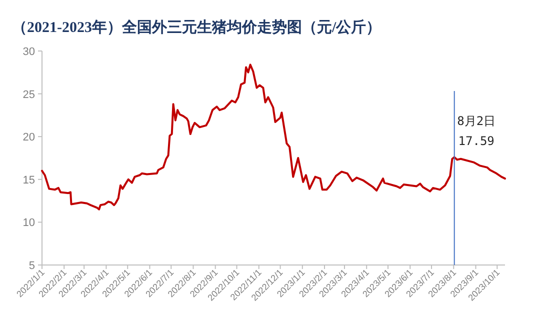 This screenshot has width=541, height=325. What do you see at coordinates (28, 52) in the screenshot?
I see `y-tick-label: 30` at bounding box center [28, 52].